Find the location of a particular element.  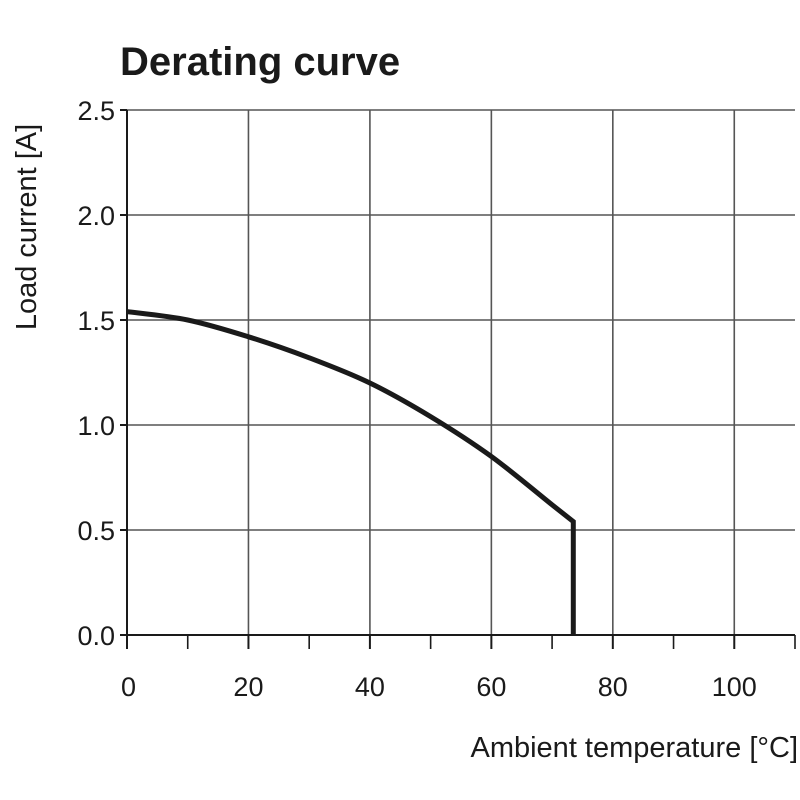

x-tick-label: 80 is located at coordinates (613, 687).